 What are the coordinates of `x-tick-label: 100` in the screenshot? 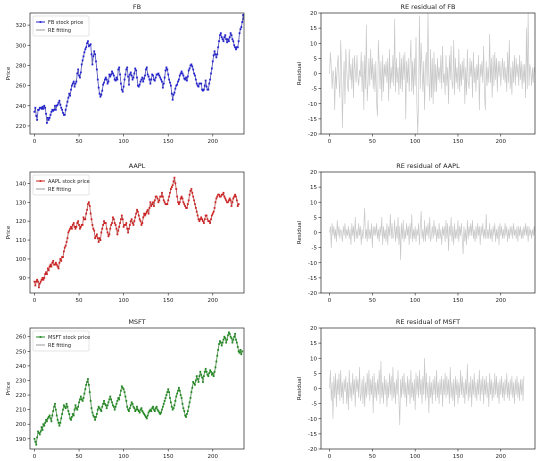 It's located at (415, 457).